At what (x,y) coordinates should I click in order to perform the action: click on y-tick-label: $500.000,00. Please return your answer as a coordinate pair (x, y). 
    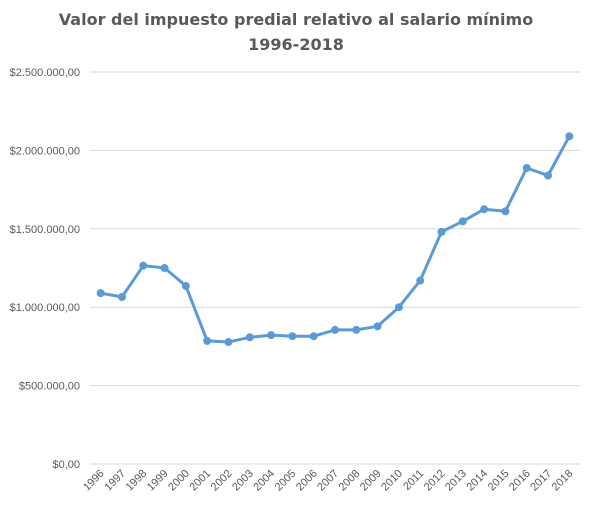
    Looking at the image, I should click on (49, 387).